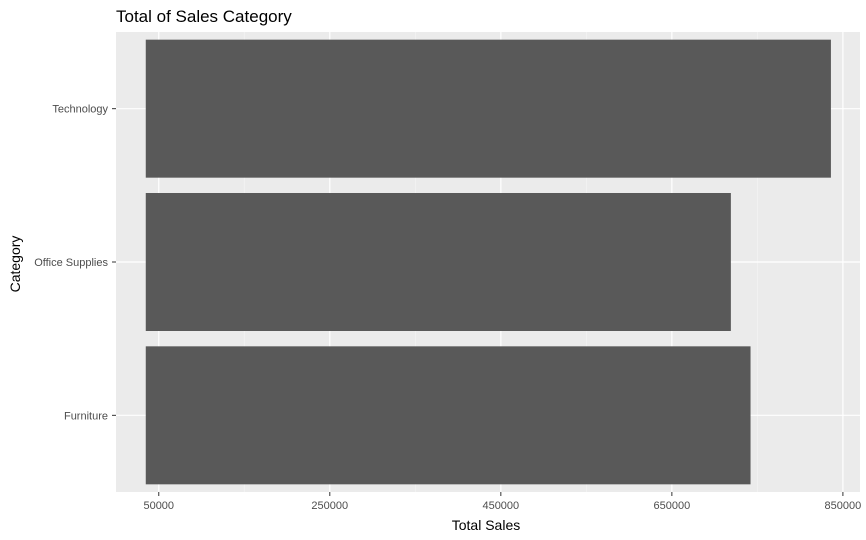 The width and height of the screenshot is (866, 540). Describe the element at coordinates (204, 16) in the screenshot. I see `chart-title: Total of Sales Category` at that location.